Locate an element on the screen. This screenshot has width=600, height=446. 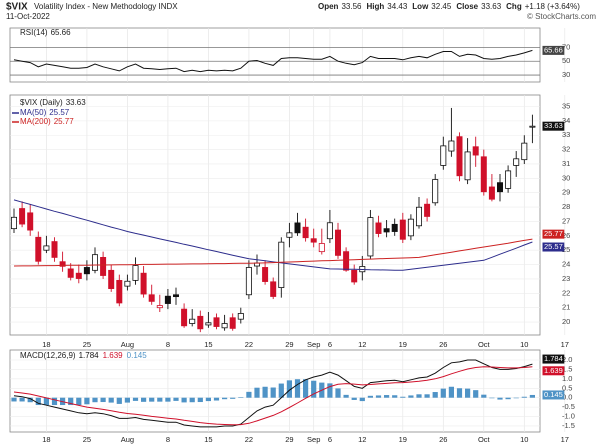
quote-value: +1.18 (+3.64%) is located at coordinates (552, 6).